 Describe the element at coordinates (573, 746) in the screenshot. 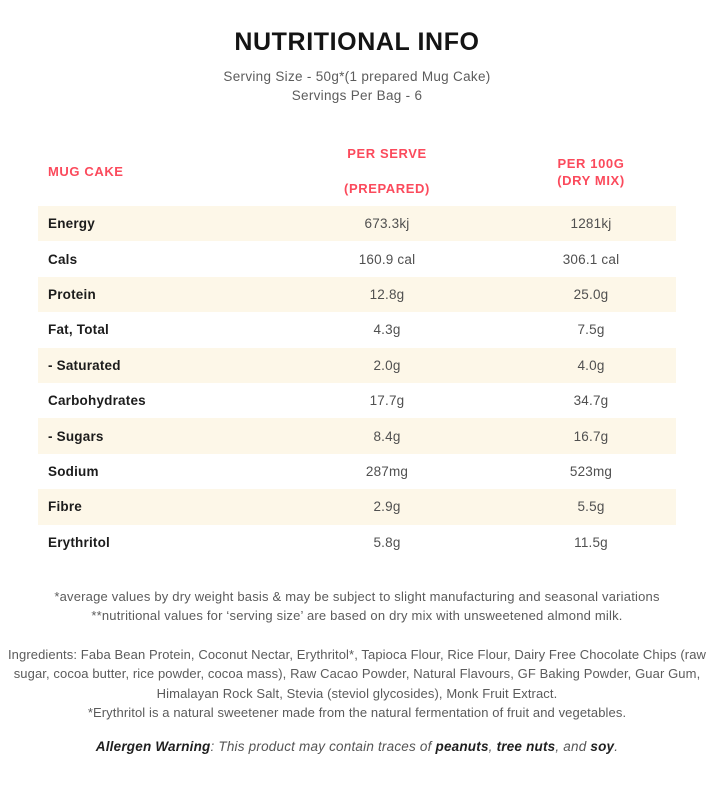

I see `allergen-sep2: , and` at that location.